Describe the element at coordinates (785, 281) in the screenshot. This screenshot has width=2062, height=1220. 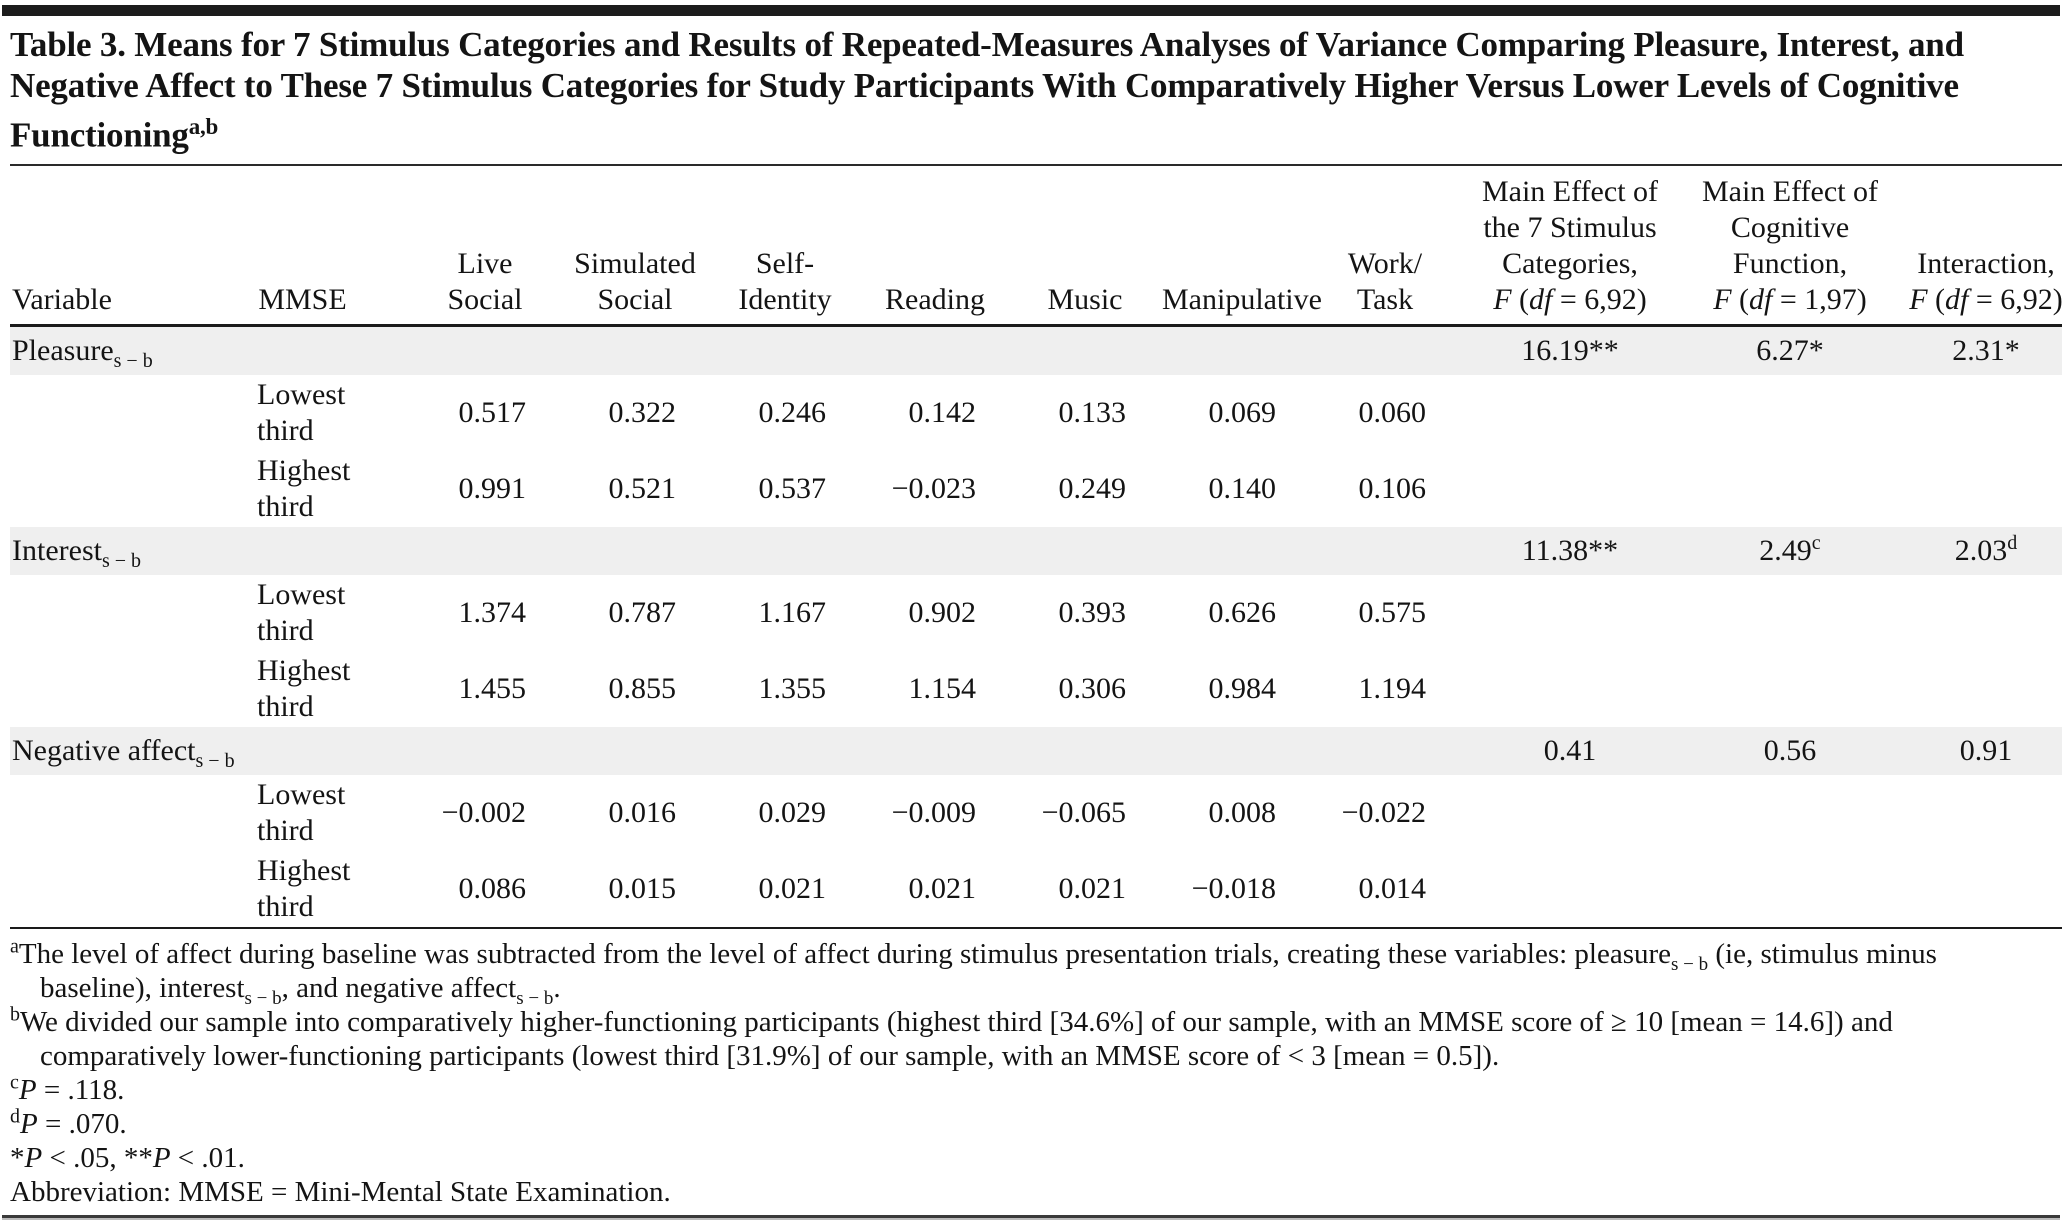
I see `col-header-self-identity: Self- Identity` at that location.